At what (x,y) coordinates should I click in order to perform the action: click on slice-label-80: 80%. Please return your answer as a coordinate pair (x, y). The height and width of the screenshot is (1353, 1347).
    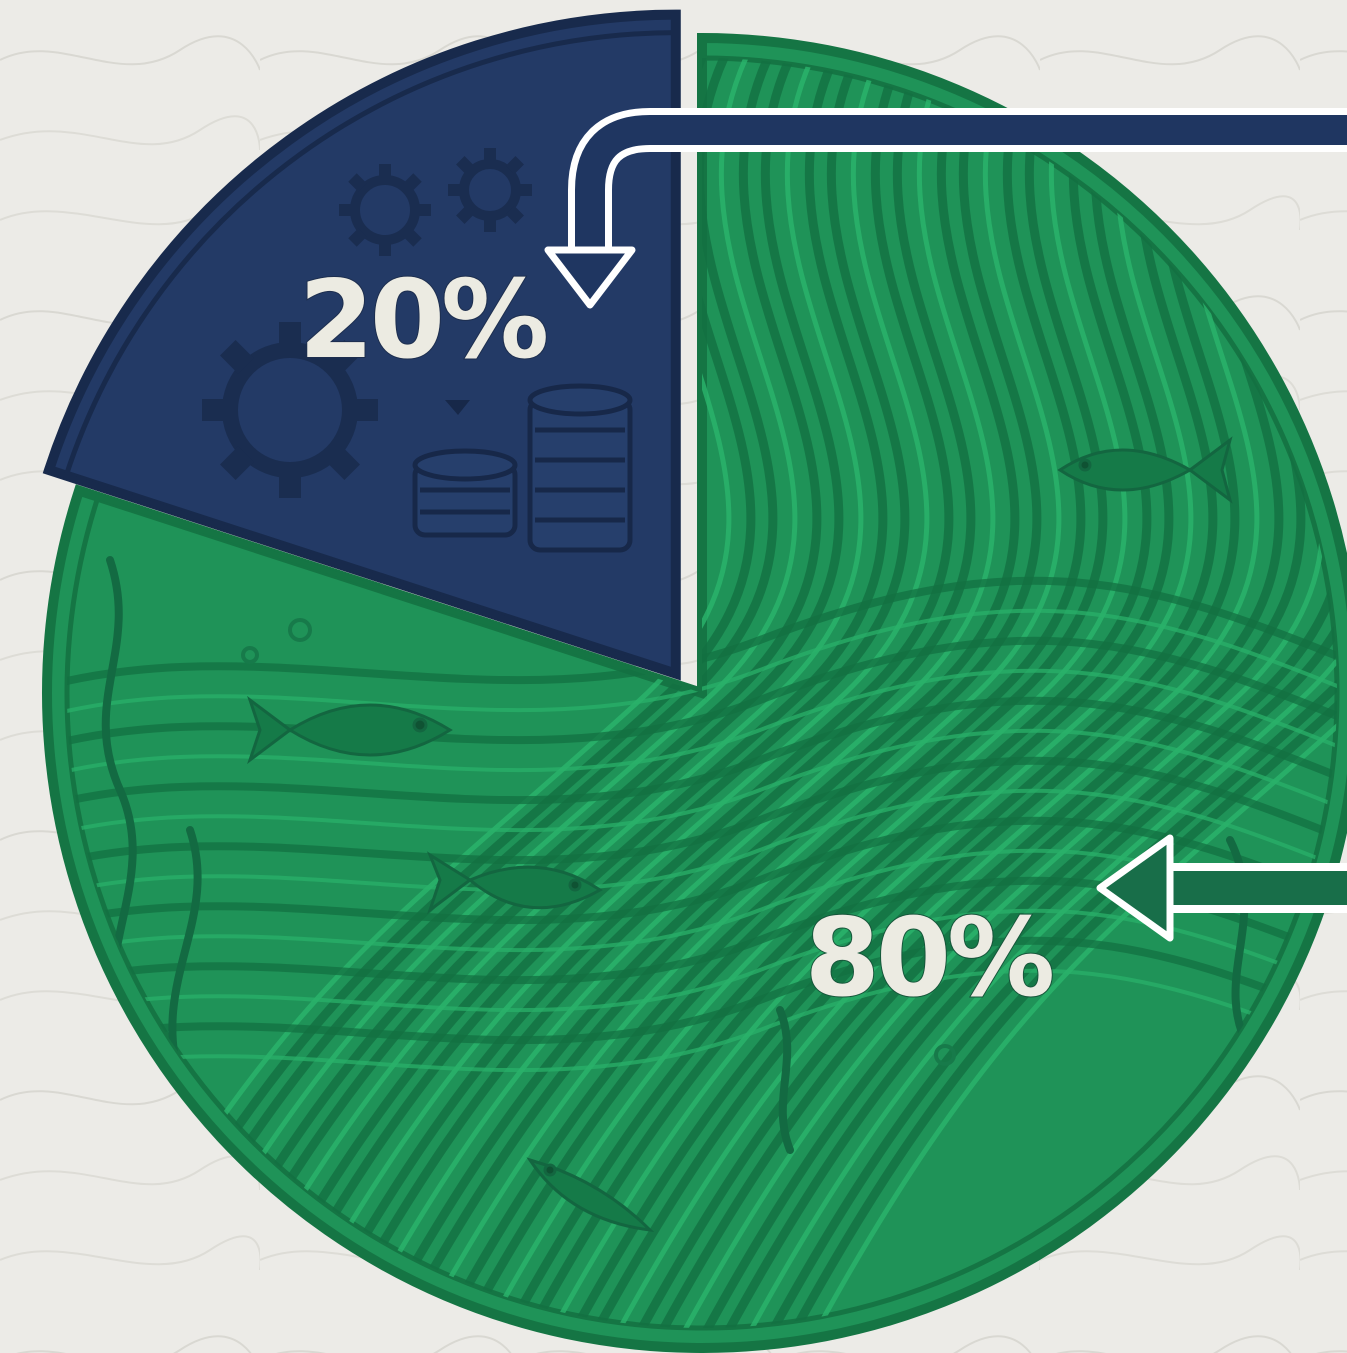
    Looking at the image, I should click on (928, 958).